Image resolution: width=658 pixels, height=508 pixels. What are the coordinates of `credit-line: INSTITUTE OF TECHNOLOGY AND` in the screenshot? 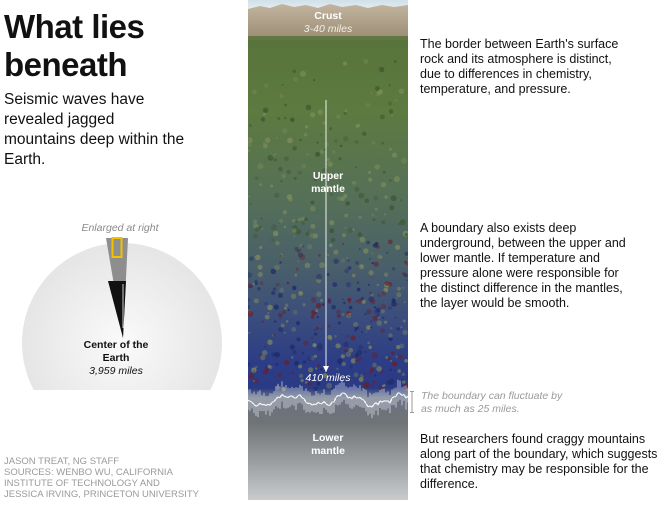 It's located at (82, 483).